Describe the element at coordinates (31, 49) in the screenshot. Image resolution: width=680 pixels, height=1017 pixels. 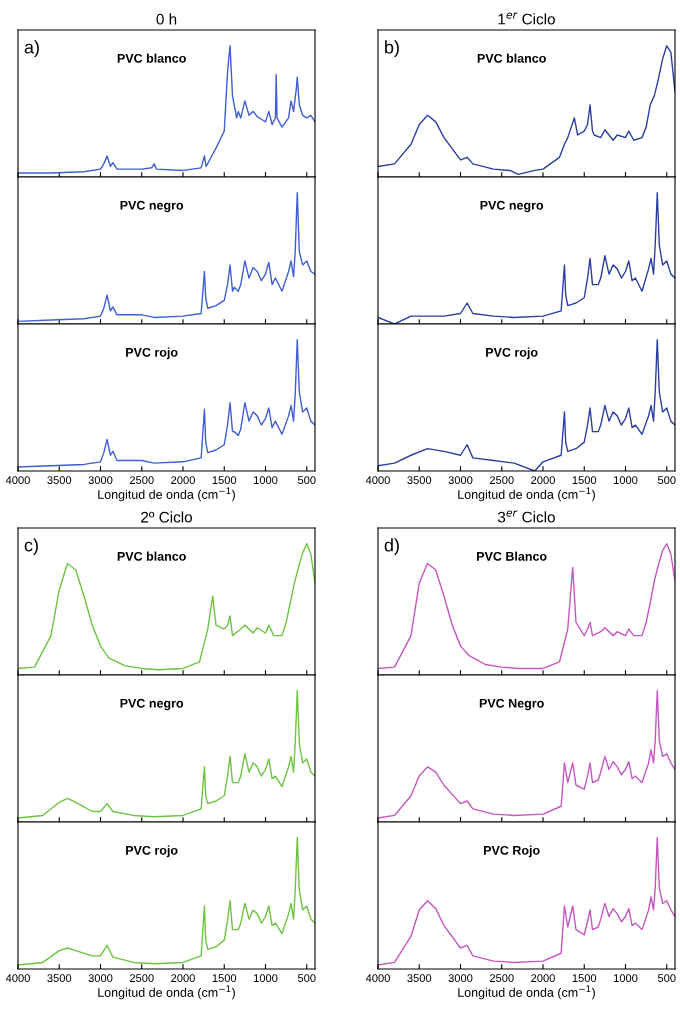
I see `annotation: a)` at that location.